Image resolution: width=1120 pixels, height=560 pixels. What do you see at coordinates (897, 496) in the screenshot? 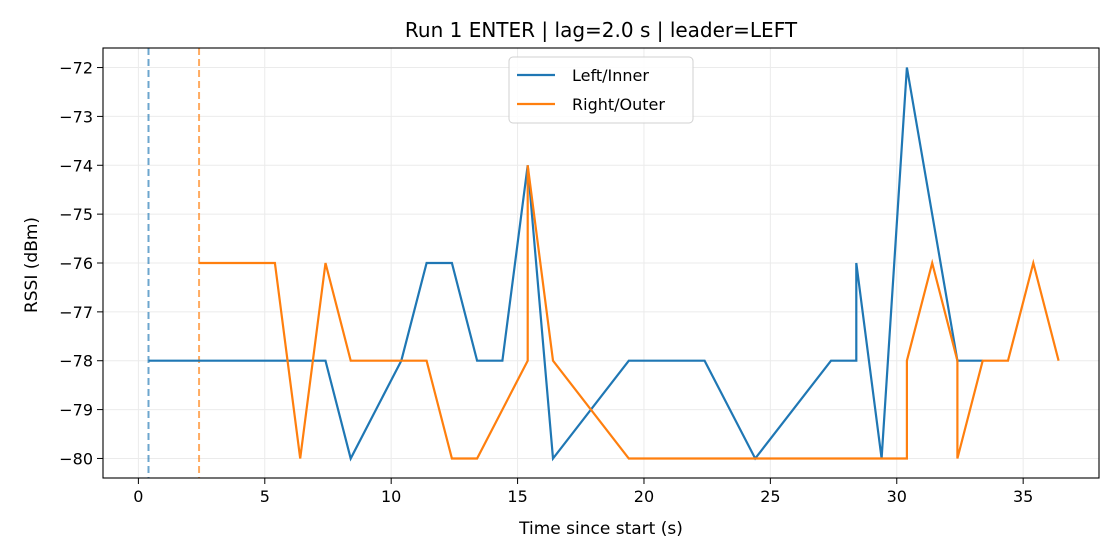
I see `x-tick-label: 30` at bounding box center [897, 496].